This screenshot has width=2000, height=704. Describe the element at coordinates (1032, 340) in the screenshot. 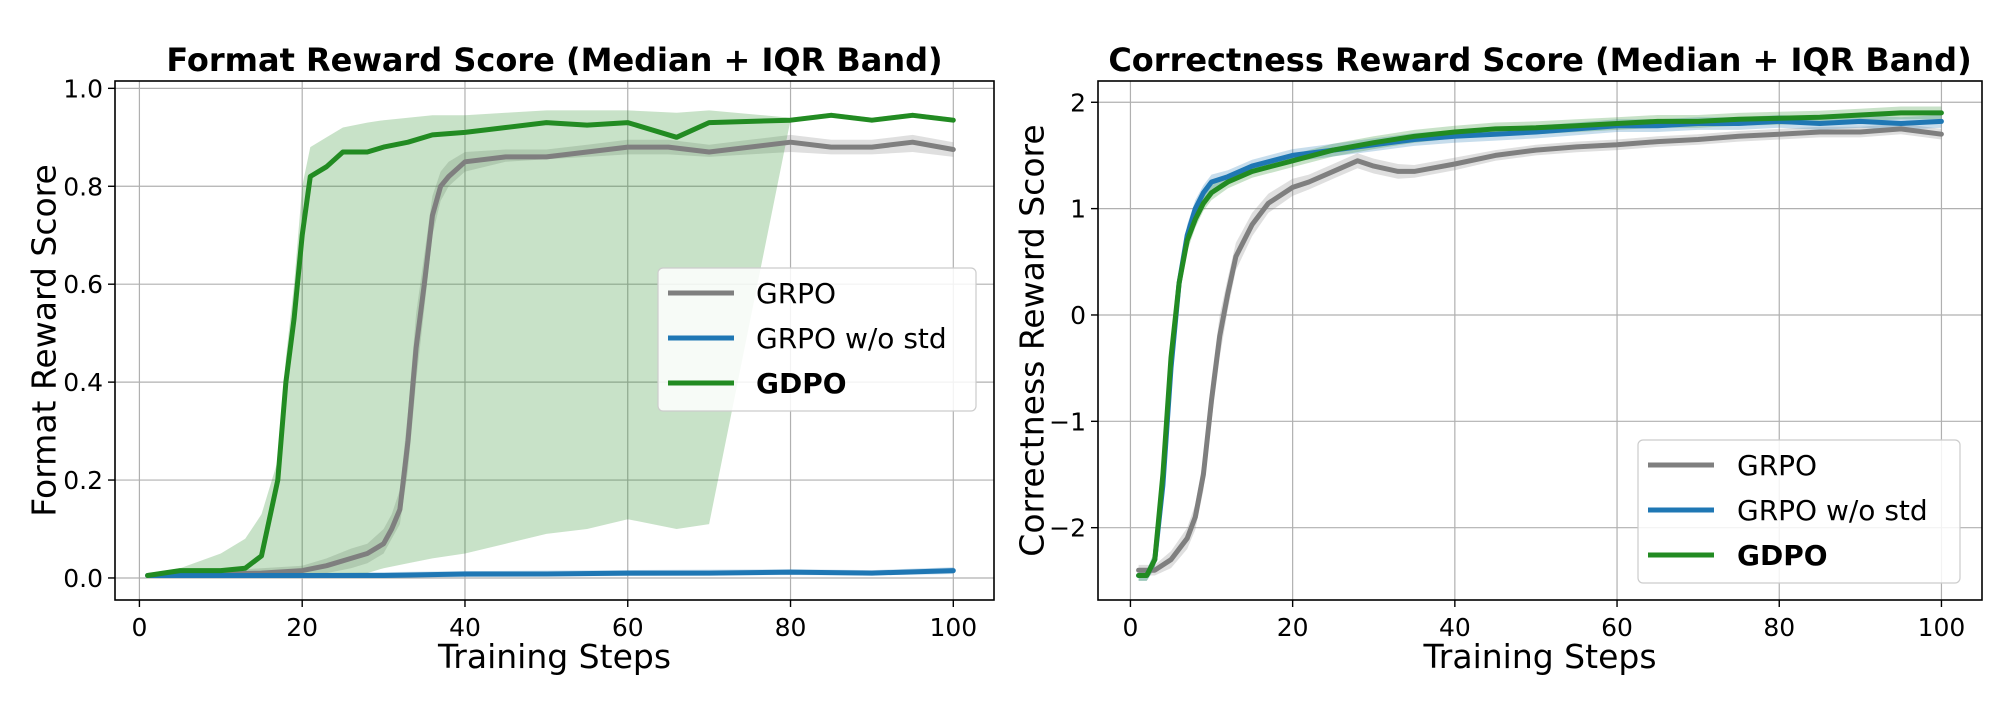

I see `y-axis-label: Correctness Reward Score` at that location.